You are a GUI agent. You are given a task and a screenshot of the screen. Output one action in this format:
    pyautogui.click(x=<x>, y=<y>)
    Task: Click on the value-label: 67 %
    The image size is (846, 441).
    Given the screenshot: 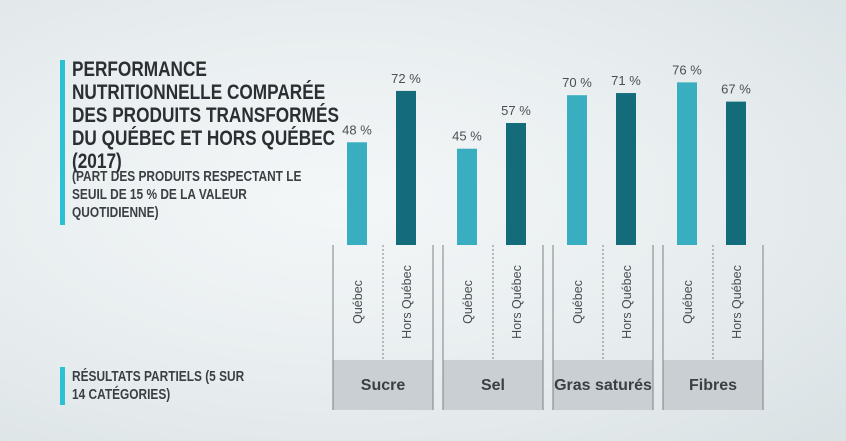 What is the action you would take?
    pyautogui.click(x=736, y=89)
    